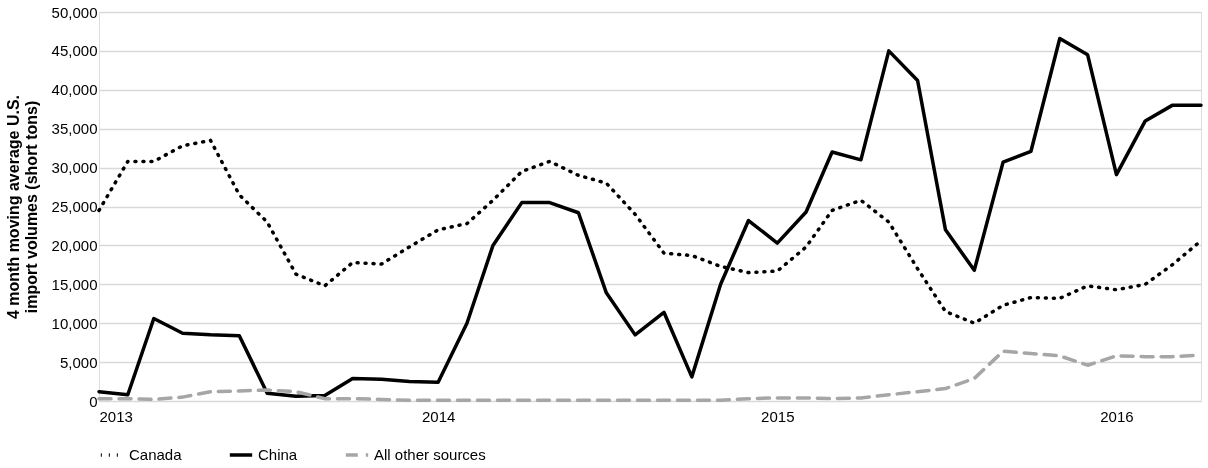 This screenshot has height=468, width=1208. Describe the element at coordinates (78, 362) in the screenshot. I see `y-tick-label: 5,000` at that location.